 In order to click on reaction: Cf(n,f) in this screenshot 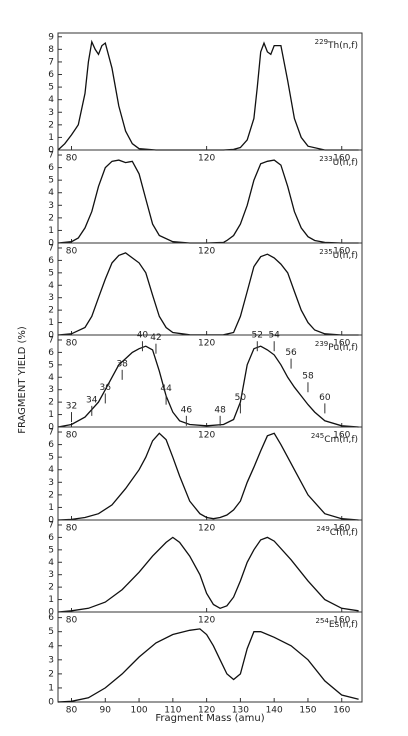, I will do `click(344, 533)`.